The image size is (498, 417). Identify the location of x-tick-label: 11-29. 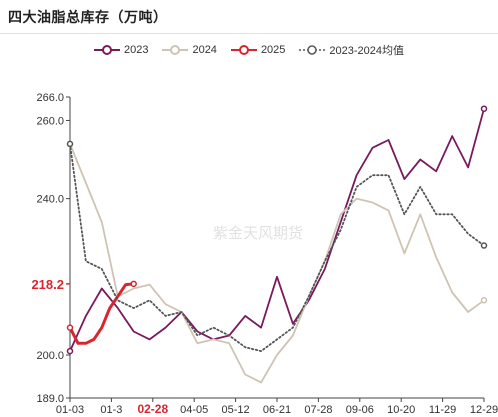
(442, 410).